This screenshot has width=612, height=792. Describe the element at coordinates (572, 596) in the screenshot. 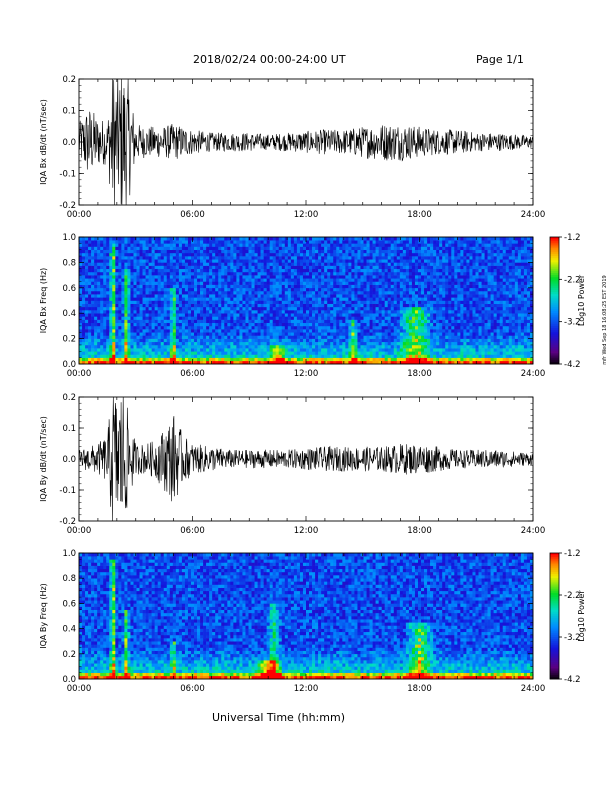

I see `colorbar-tick-label-4-2: -2.2` at that location.